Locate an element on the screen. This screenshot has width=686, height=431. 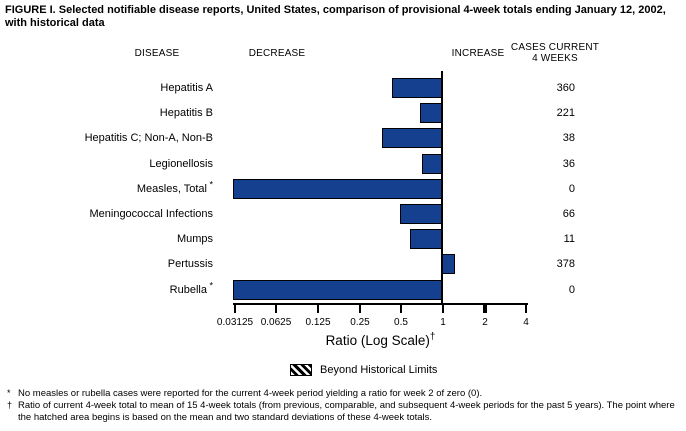
chart-row-label: Mumps is located at coordinates (194, 239).